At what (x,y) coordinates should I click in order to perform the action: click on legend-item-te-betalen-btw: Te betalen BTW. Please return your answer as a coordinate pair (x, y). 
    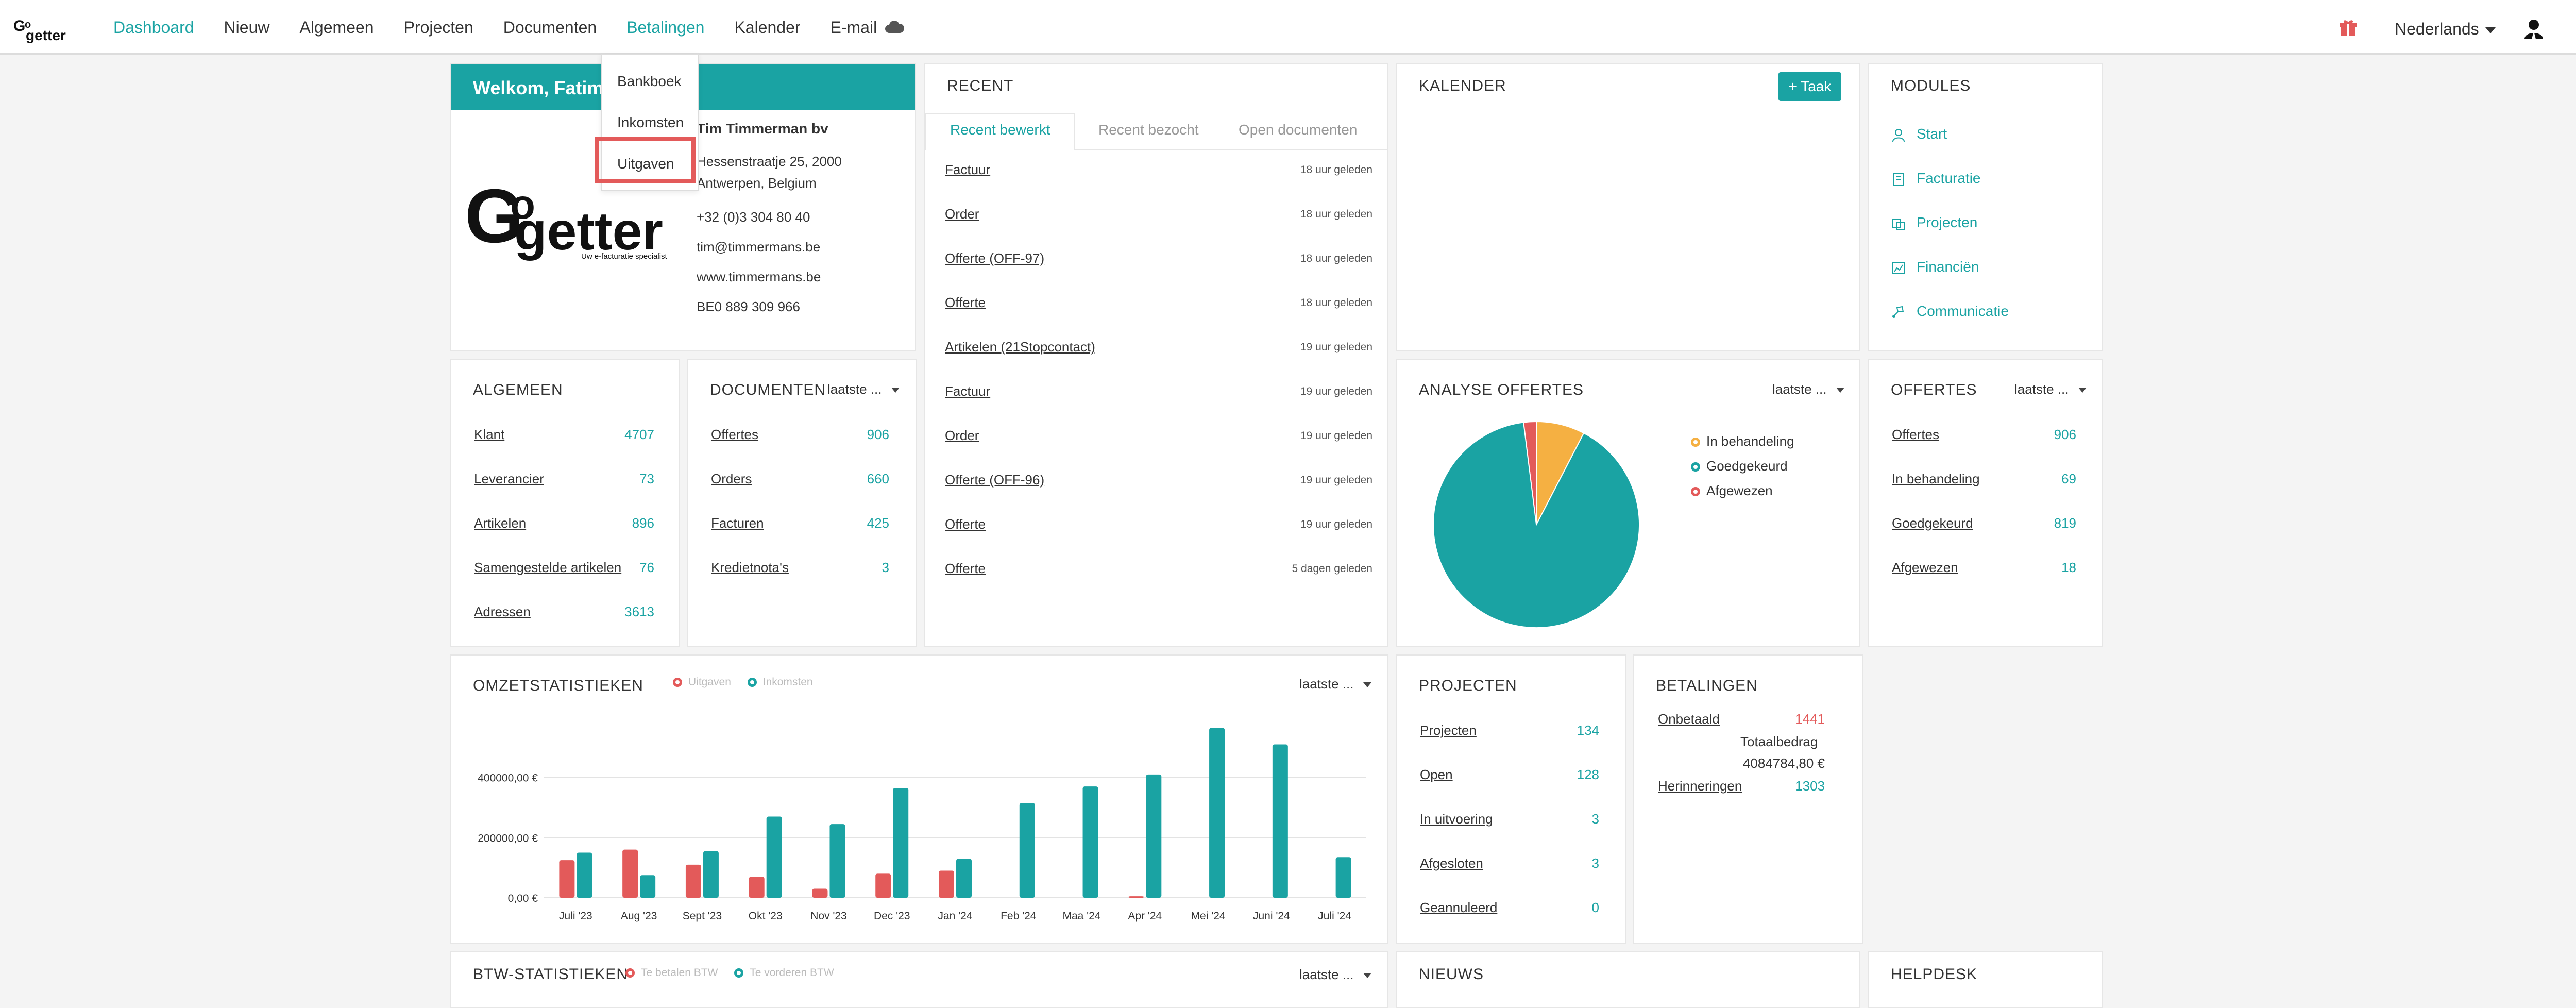
    Looking at the image, I should click on (671, 973).